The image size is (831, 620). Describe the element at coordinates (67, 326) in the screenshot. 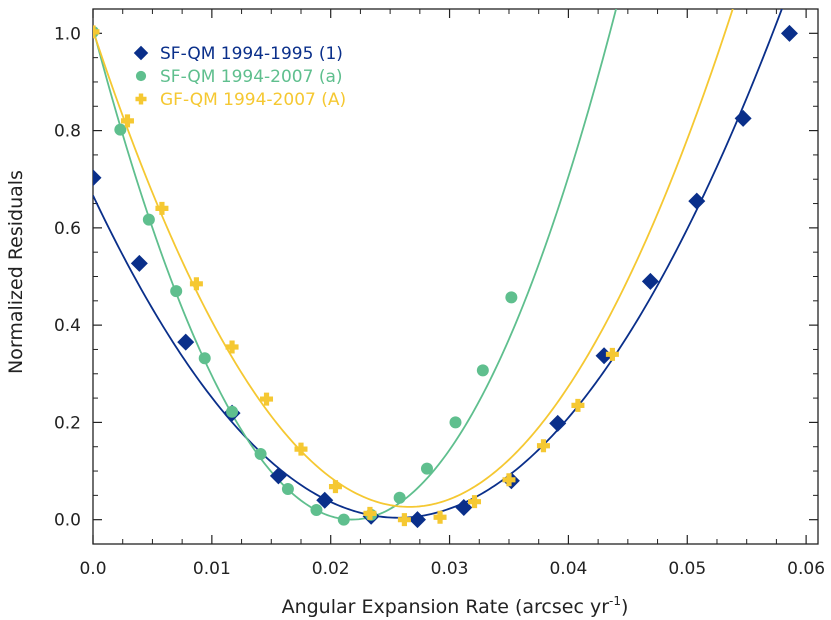

I see `y-tick-label: 0.4` at that location.